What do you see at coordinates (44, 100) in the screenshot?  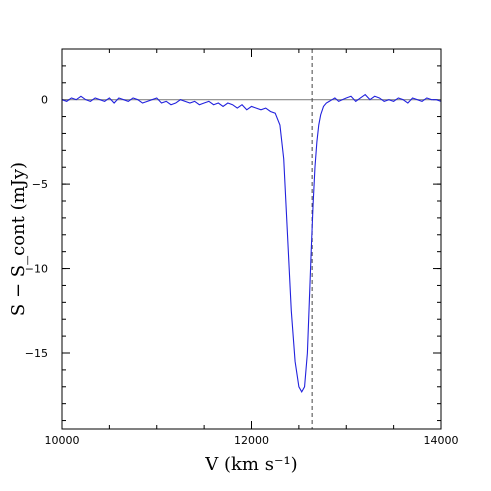 I see `y-tick-label: 0` at bounding box center [44, 100].